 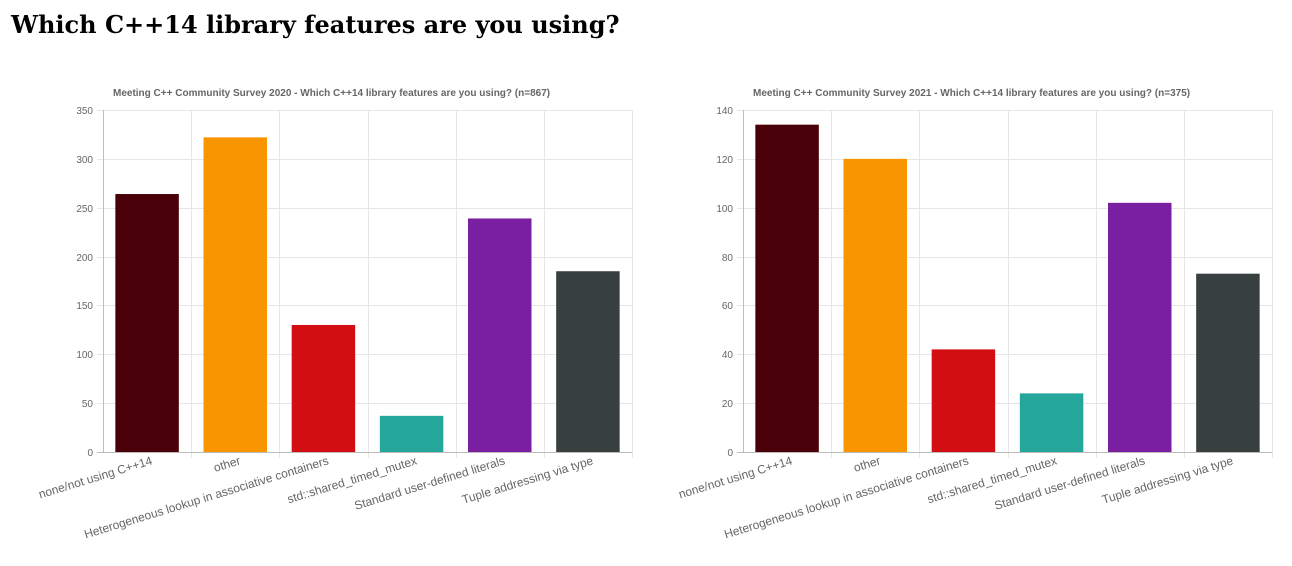 I want to click on chart-1-y-tick-label: 60, so click(x=728, y=306).